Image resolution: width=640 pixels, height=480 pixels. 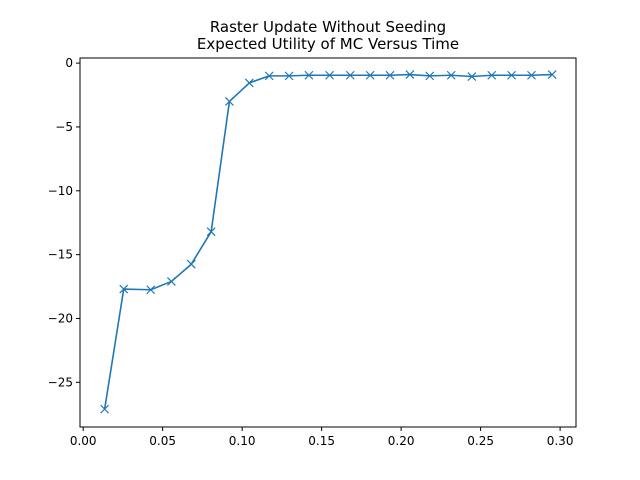 I want to click on x-tick-label: 0.20, so click(x=401, y=441).